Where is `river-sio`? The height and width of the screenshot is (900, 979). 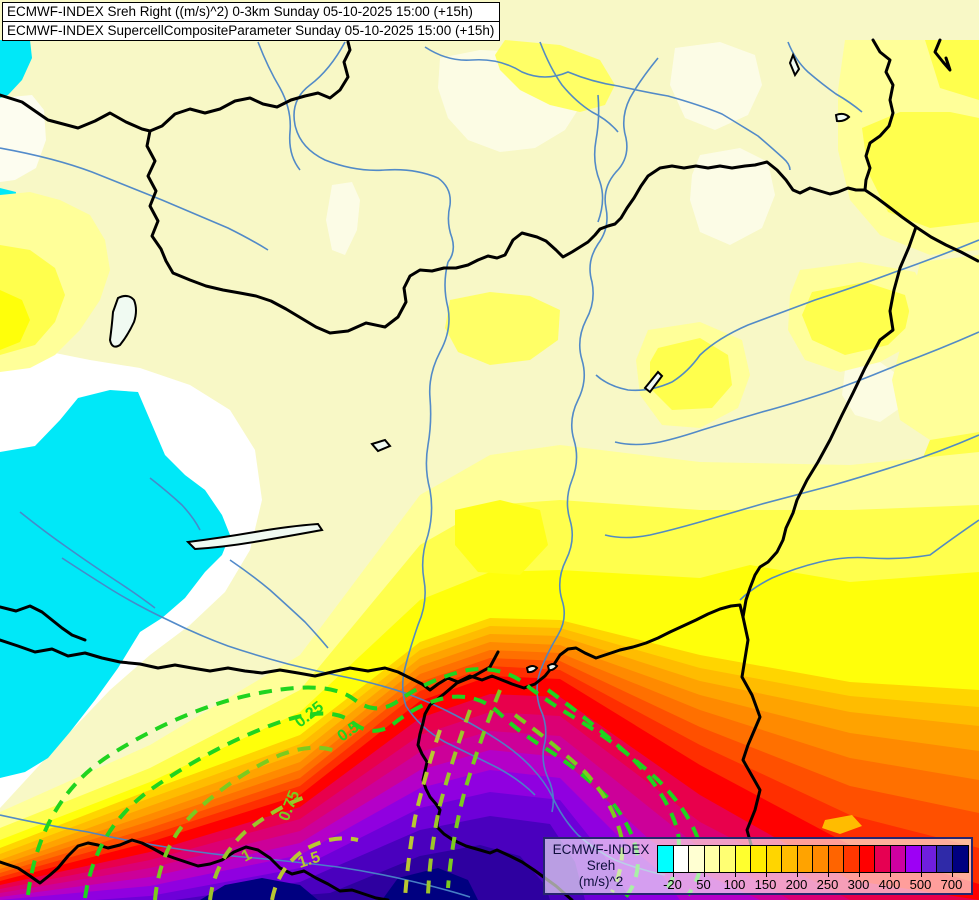 river-sio is located at coordinates (279, 604).